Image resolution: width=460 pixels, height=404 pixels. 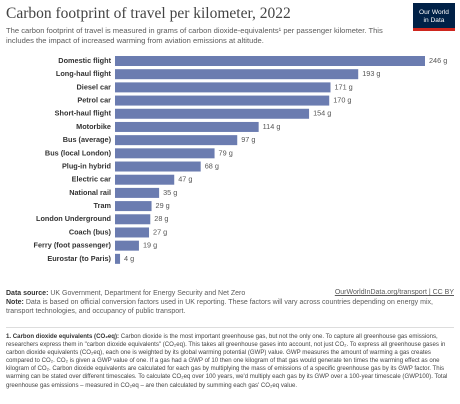 What do you see at coordinates (343, 86) in the screenshot?
I see `value-label: 171 g` at bounding box center [343, 86].